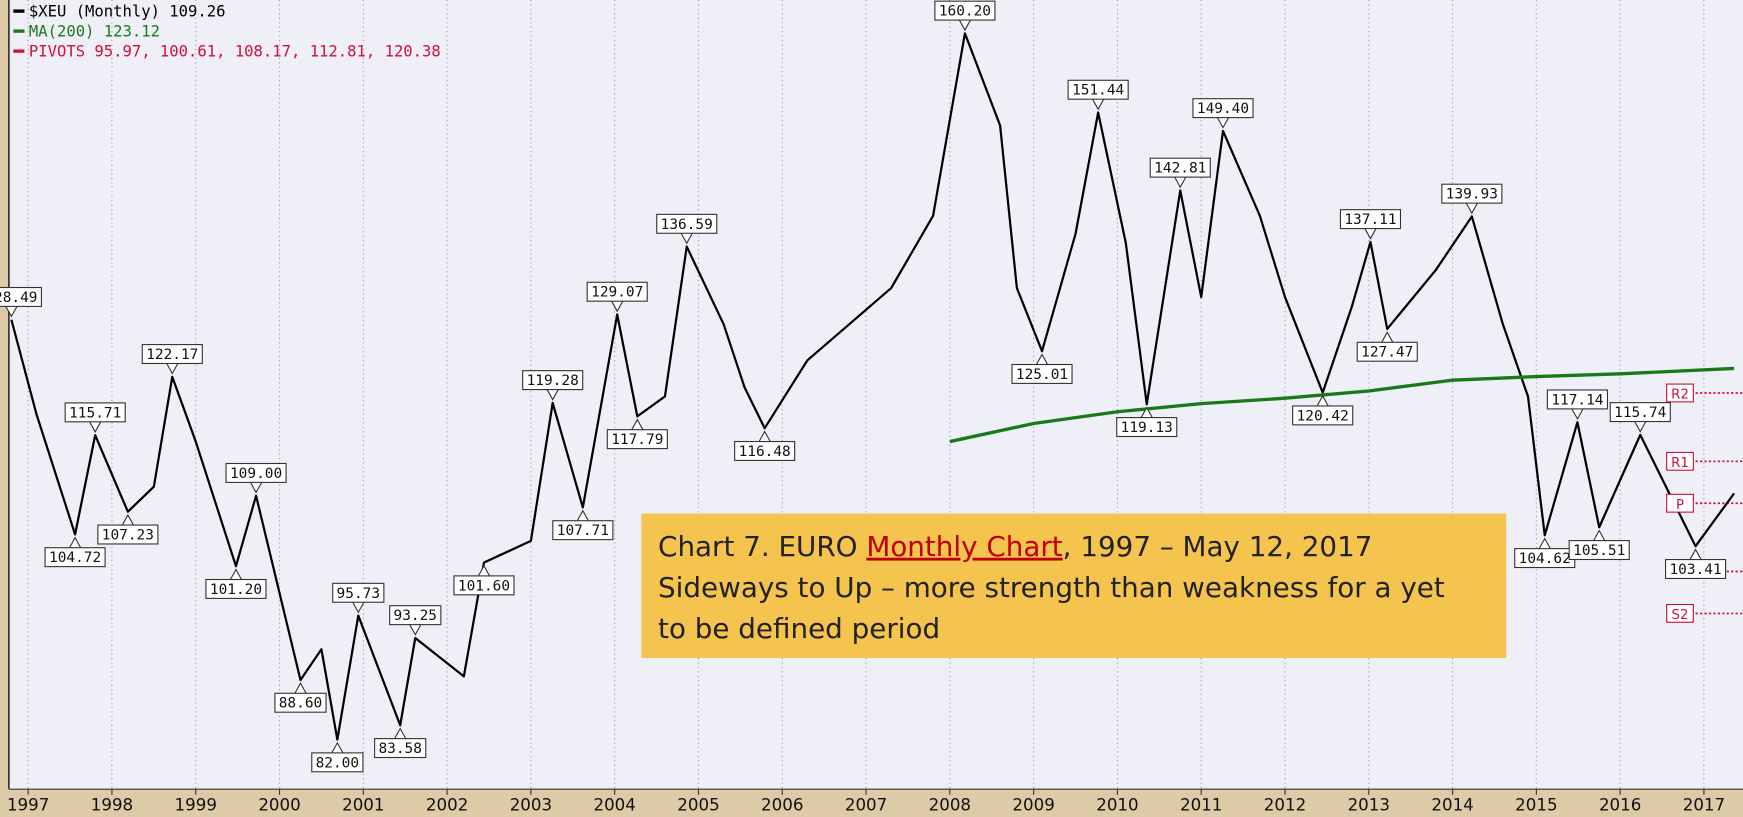 This screenshot has height=817, width=1743. Describe the element at coordinates (866, 804) in the screenshot. I see `x-tick-label: 2007` at that location.